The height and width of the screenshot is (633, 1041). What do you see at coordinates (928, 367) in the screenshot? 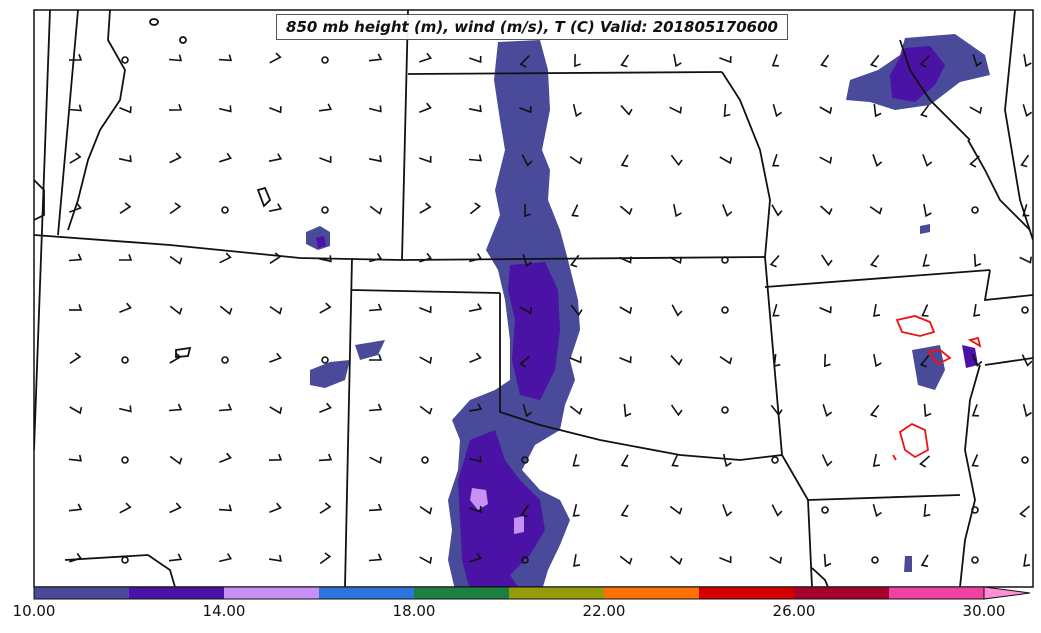
I see `shade-blob-ark` at bounding box center [928, 367].